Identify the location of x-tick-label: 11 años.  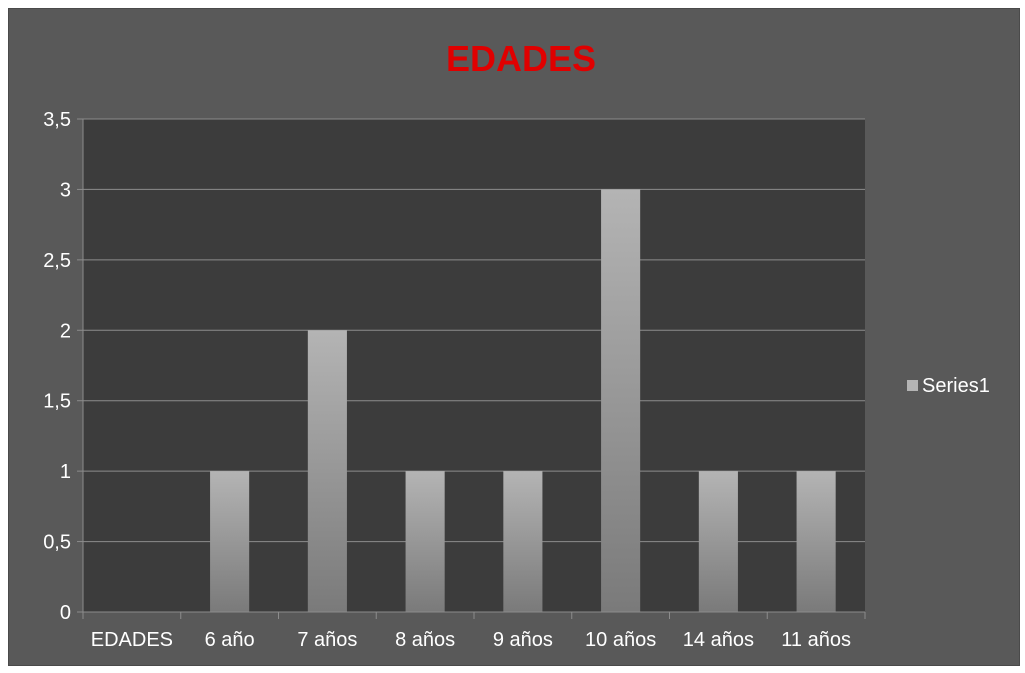
(816, 640).